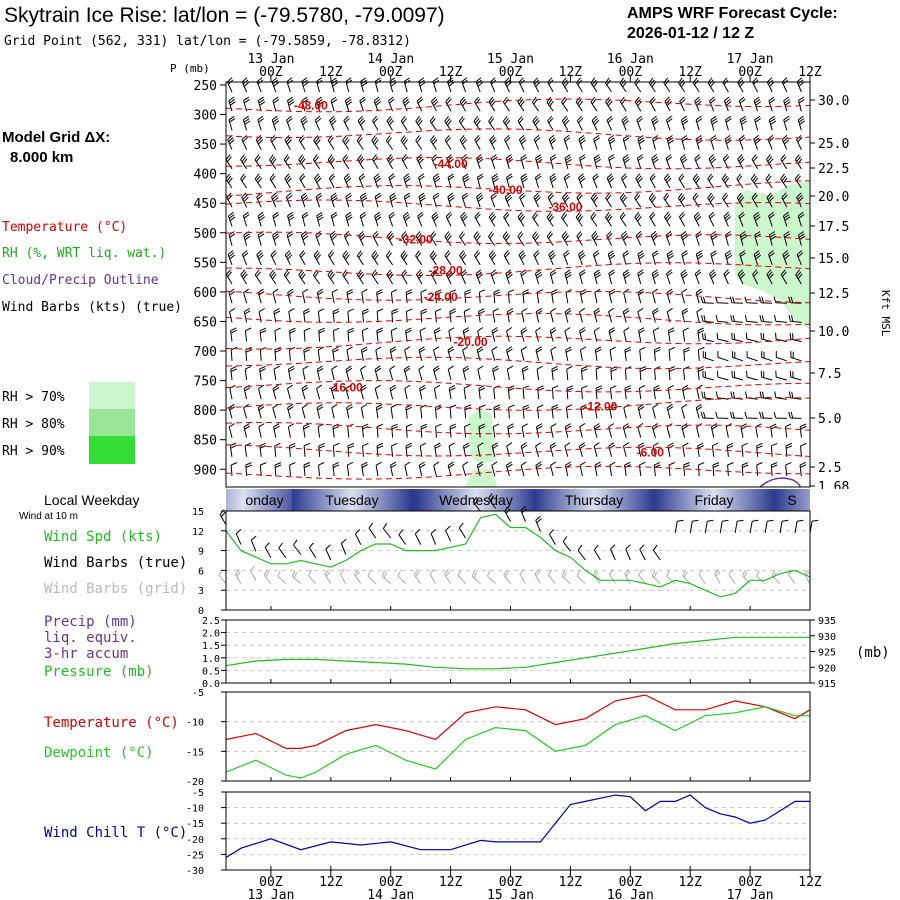 The width and height of the screenshot is (900, 900). What do you see at coordinates (198, 512) in the screenshot?
I see `axis-tick-label: 15` at bounding box center [198, 512].